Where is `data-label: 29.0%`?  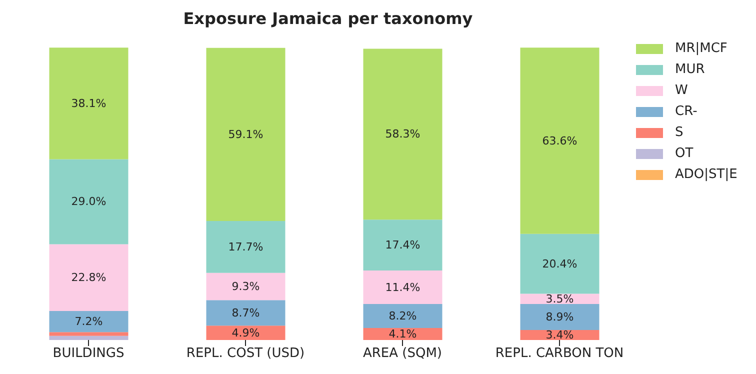 data-label: 29.0% is located at coordinates (88, 201).